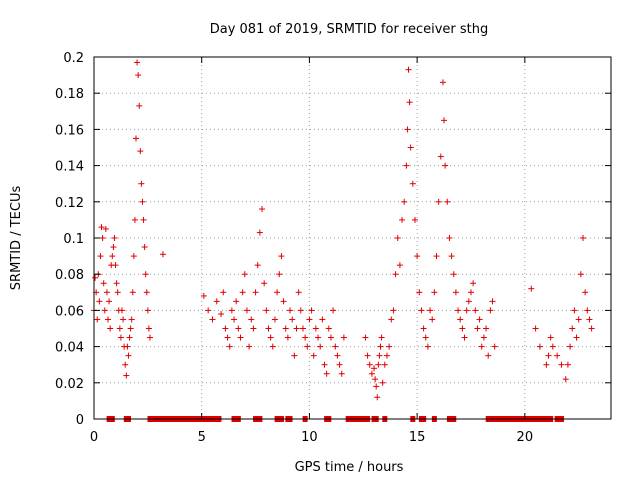  What do you see at coordinates (94, 437) in the screenshot?
I see `x-tick-label: 0` at bounding box center [94, 437].